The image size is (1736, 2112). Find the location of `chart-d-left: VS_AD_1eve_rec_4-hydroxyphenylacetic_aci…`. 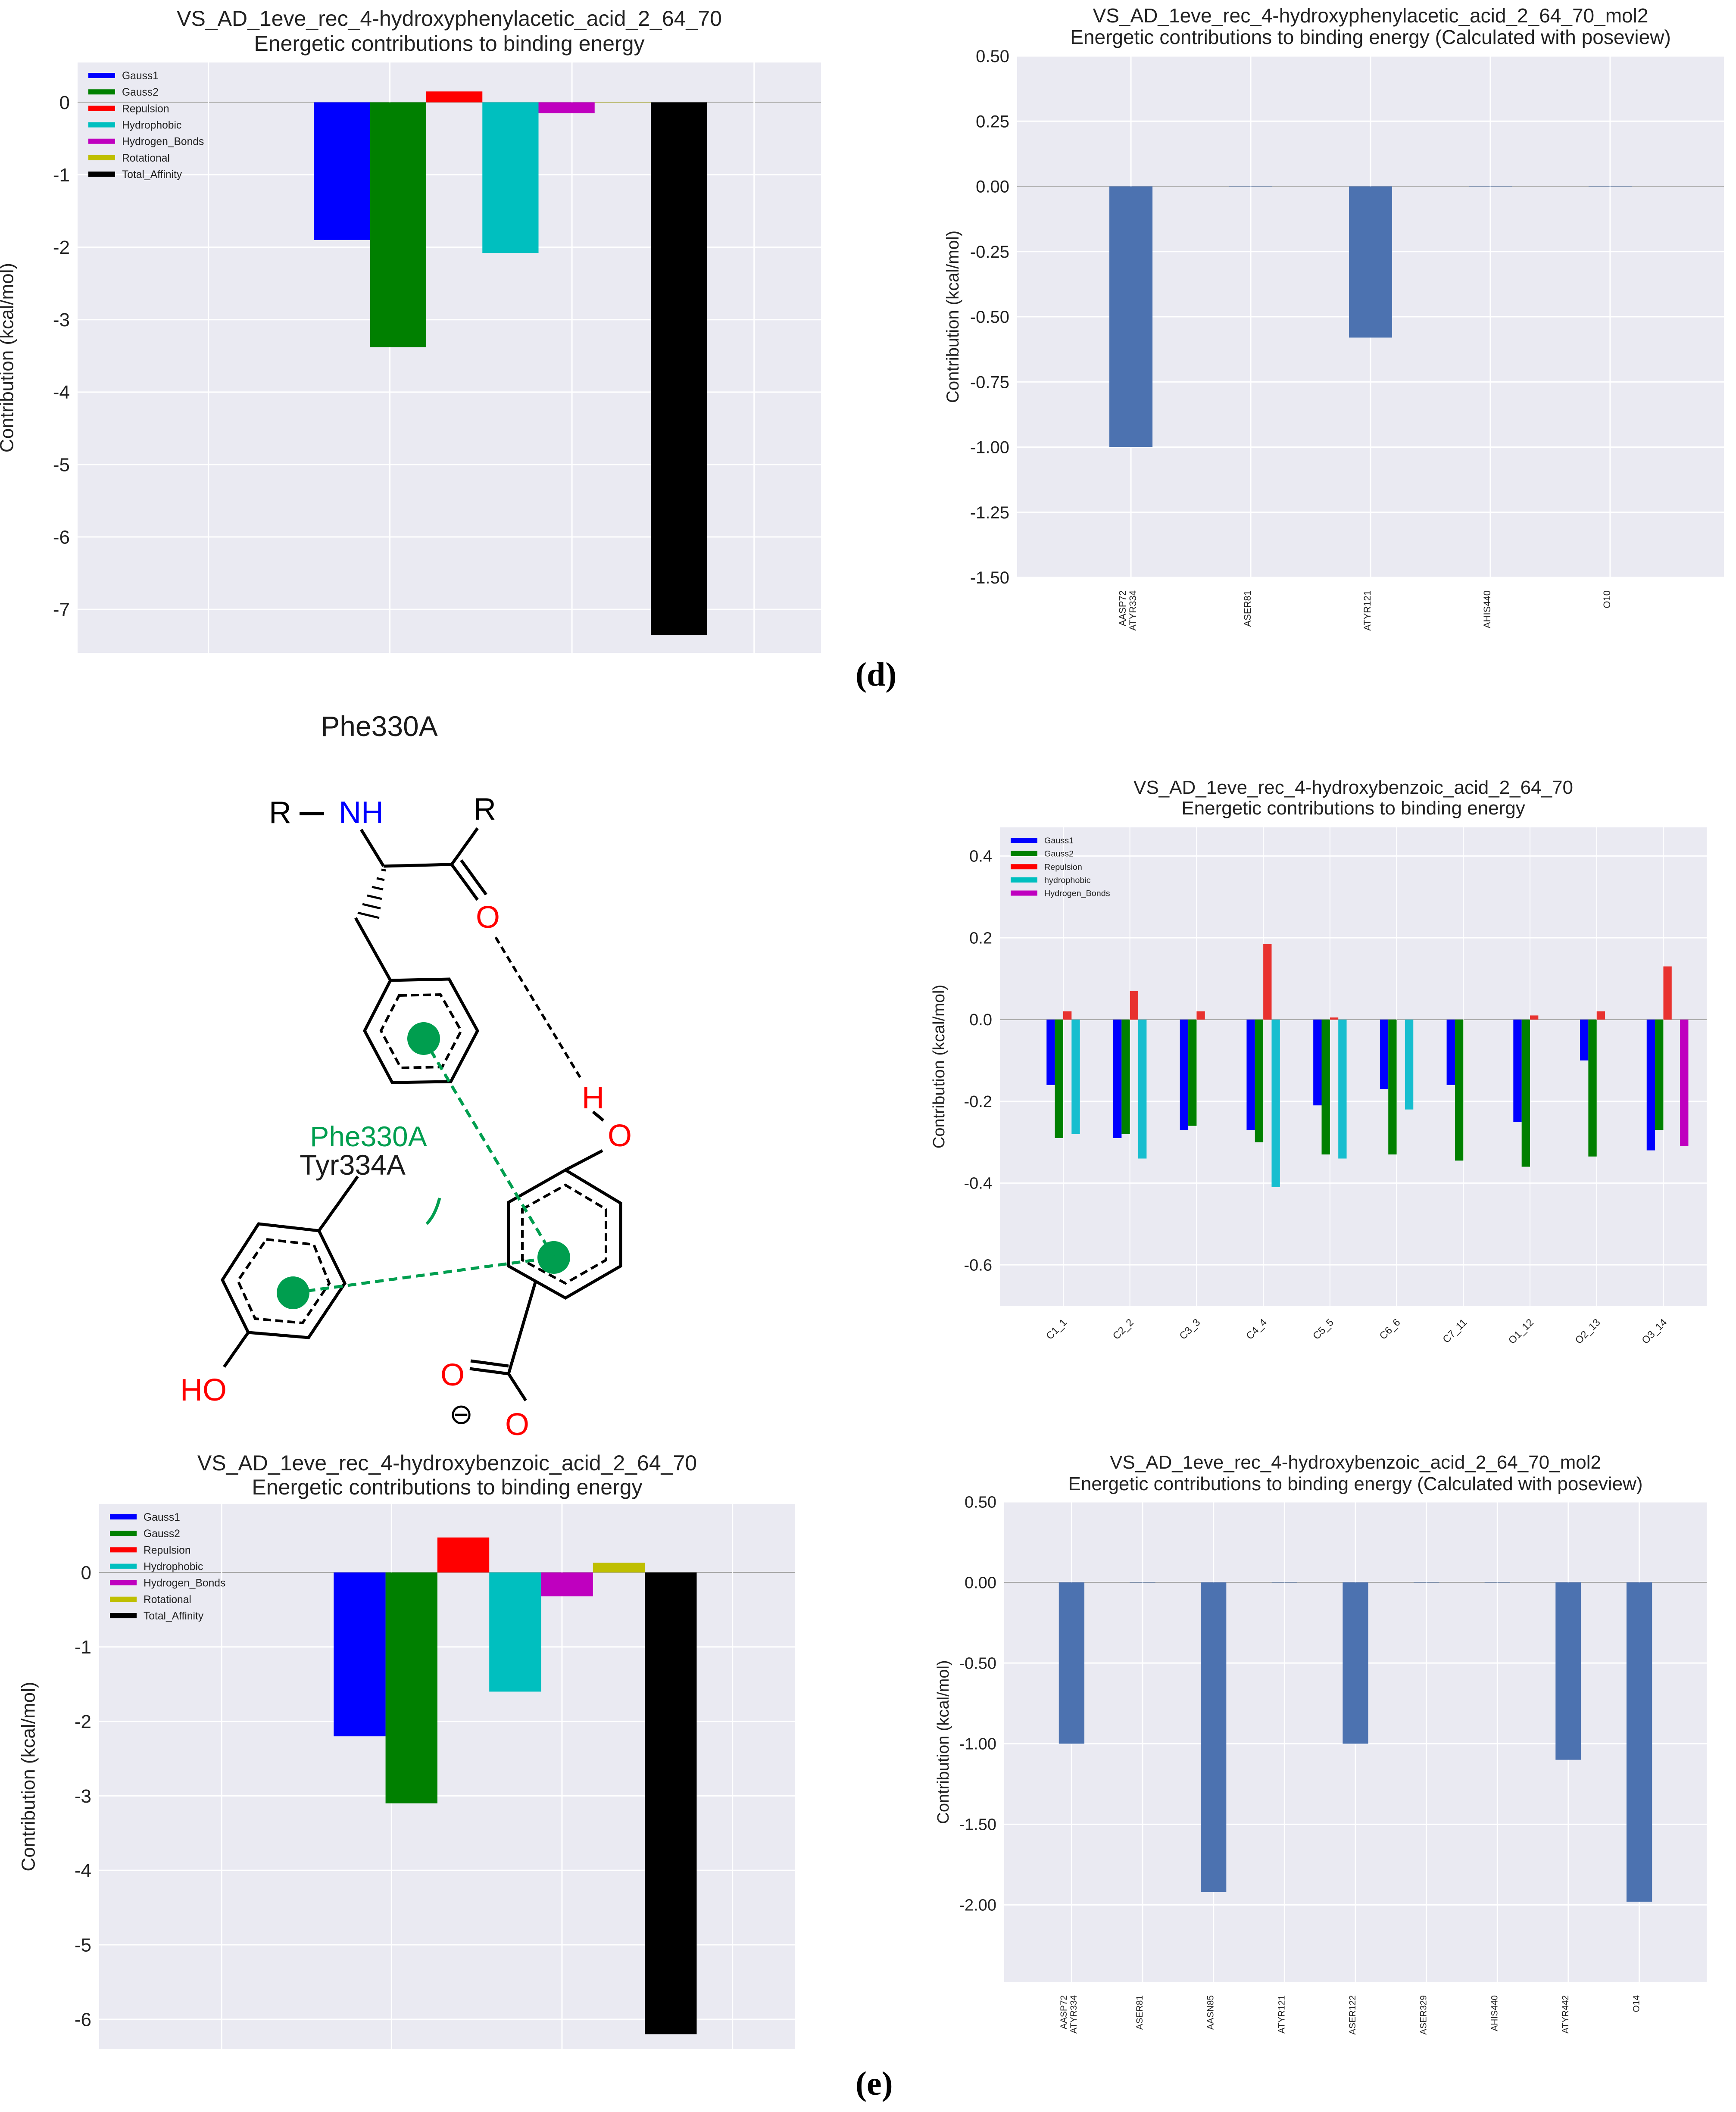

chart-d-left: VS_AD_1eve_rec_4-hydroxyphenylacetic_aci… is located at coordinates (410, 329).